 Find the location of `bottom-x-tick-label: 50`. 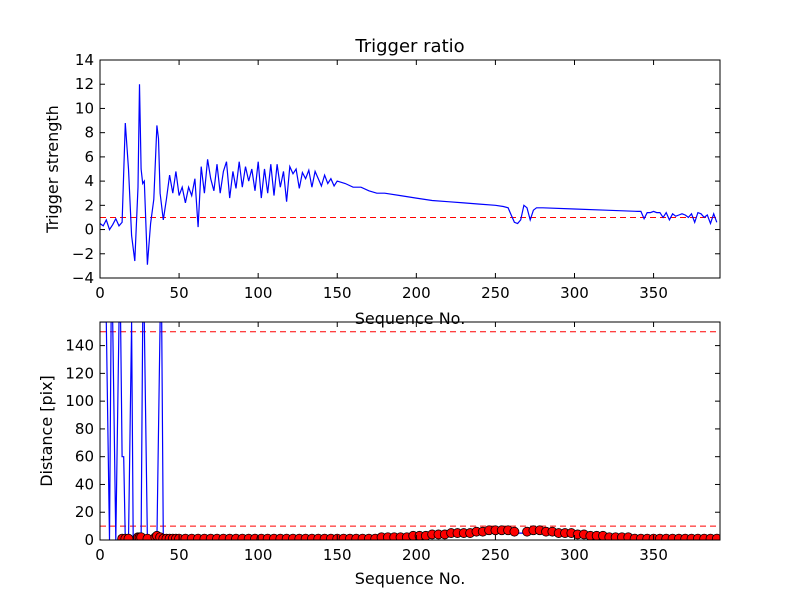

bottom-x-tick-label: 50 is located at coordinates (179, 555).